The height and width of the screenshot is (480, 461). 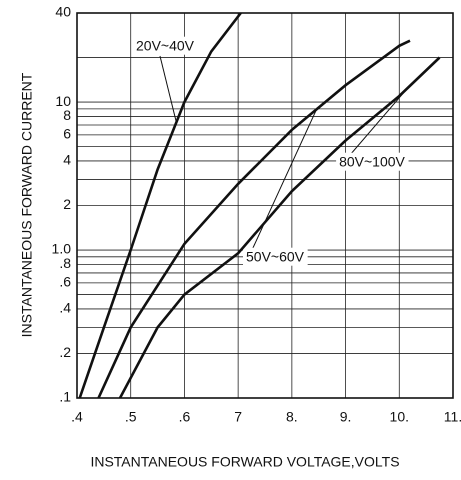 What do you see at coordinates (63, 101) in the screenshot?
I see `y-tick-label: 10` at bounding box center [63, 101].